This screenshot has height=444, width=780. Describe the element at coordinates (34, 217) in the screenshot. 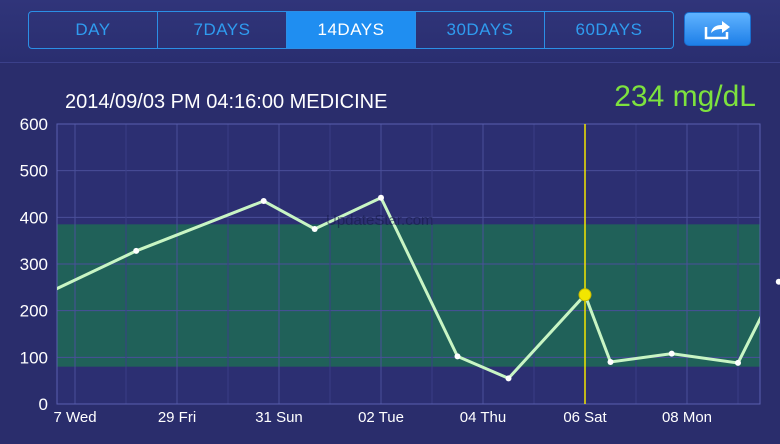

I see `y-tick-label: 400` at that location.